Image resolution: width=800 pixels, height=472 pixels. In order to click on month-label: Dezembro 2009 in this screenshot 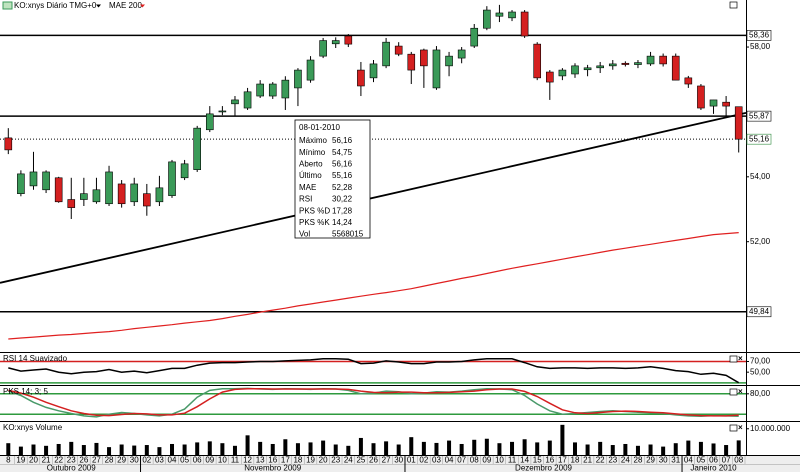, I will do `click(543, 468)`.